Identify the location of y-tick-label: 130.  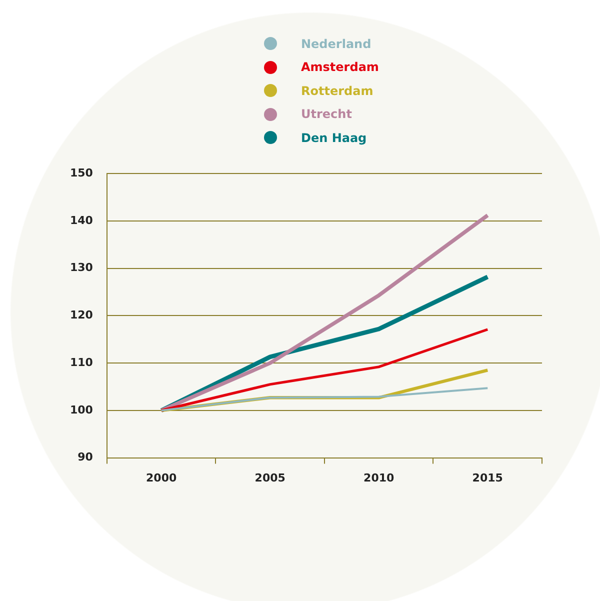
(82, 267).